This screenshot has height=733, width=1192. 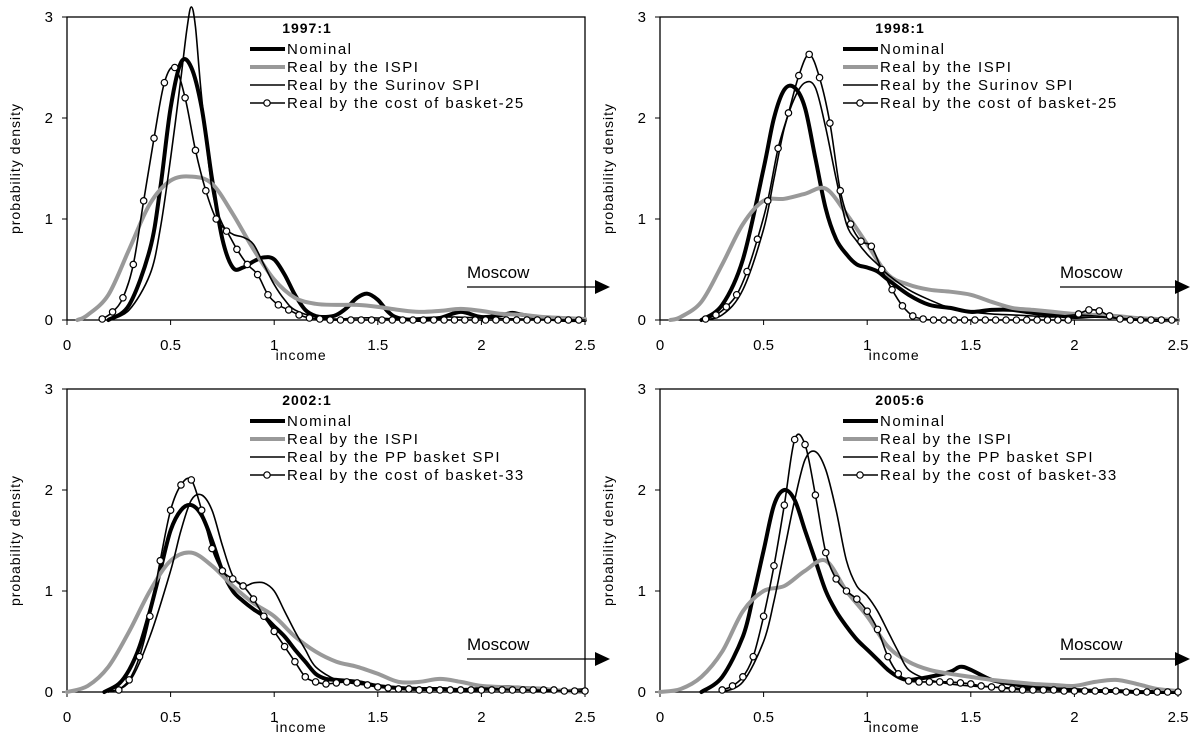 I want to click on x-tick-label: 1, so click(x=867, y=717).